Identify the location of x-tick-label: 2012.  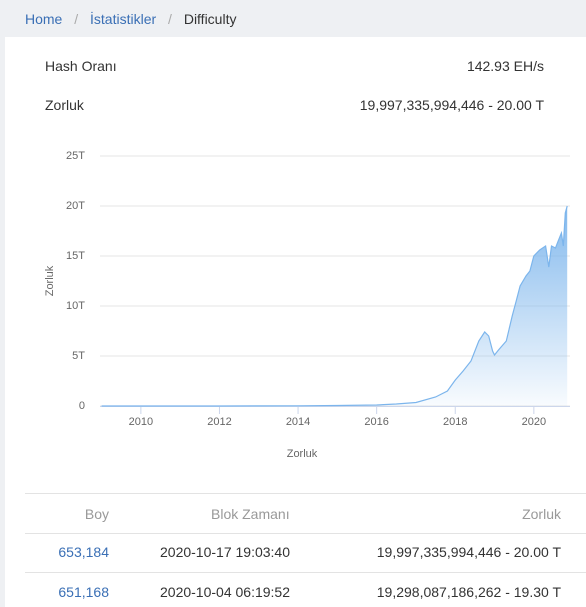
(219, 422).